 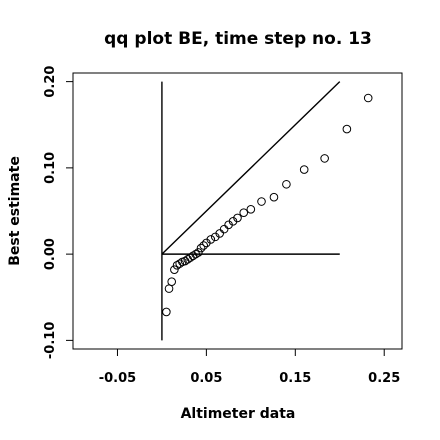 I want to click on y-axis-label: Best estimate, so click(x=15, y=211).